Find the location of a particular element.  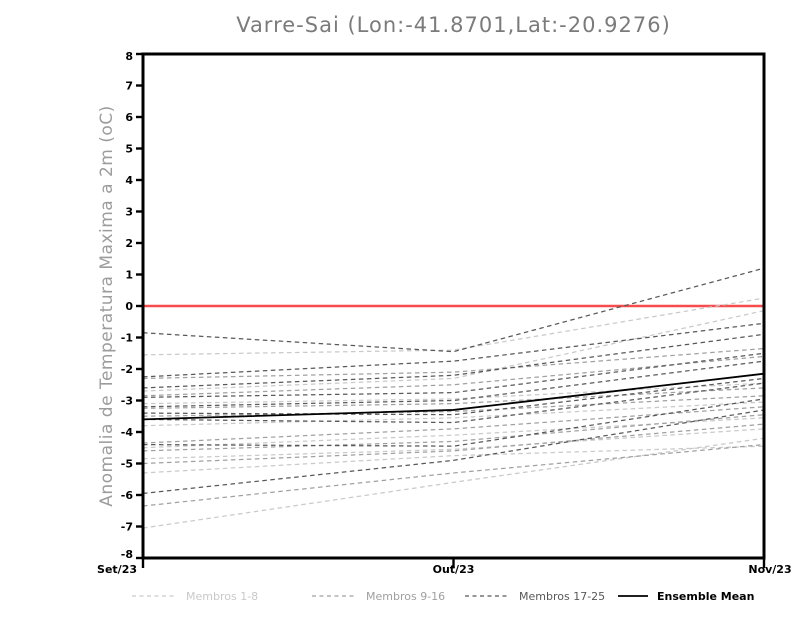

y-tick-label: -2 is located at coordinates (127, 369).